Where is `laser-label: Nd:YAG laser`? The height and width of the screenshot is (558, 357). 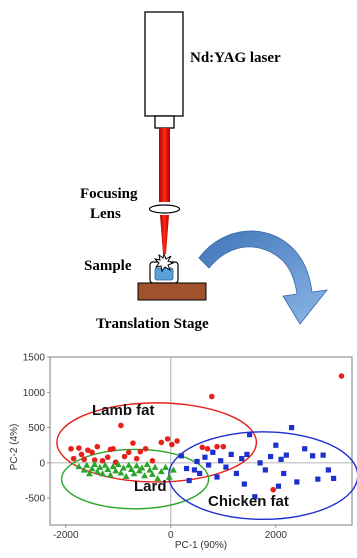 laser-label: Nd:YAG laser is located at coordinates (235, 58).